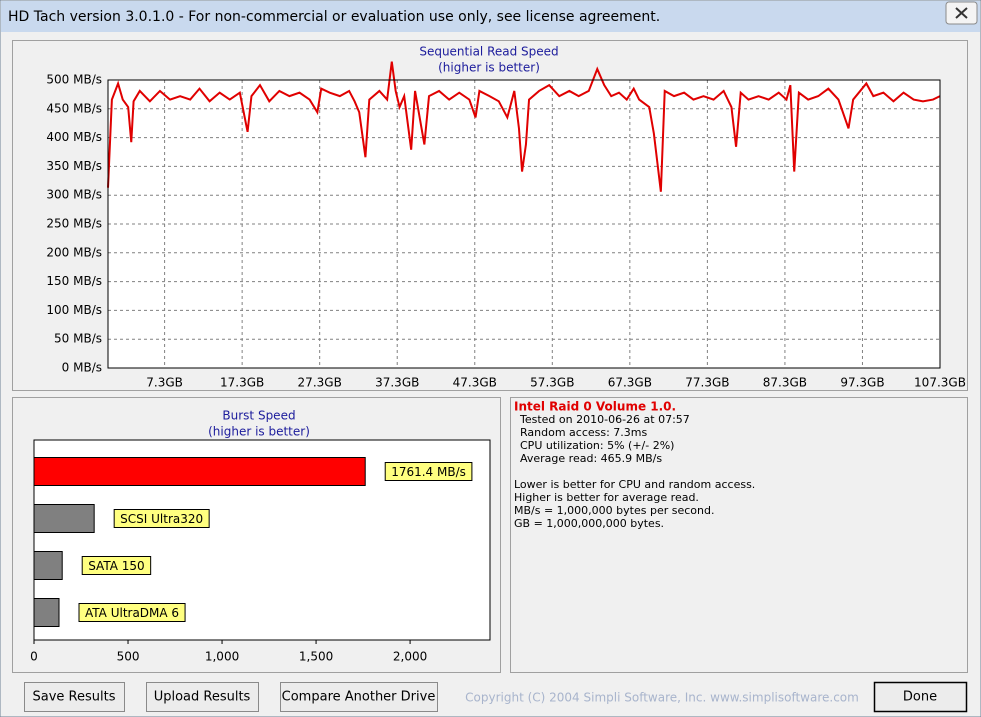  What do you see at coordinates (242, 383) in the screenshot?
I see `x-tick-label: 17.3GB` at bounding box center [242, 383].